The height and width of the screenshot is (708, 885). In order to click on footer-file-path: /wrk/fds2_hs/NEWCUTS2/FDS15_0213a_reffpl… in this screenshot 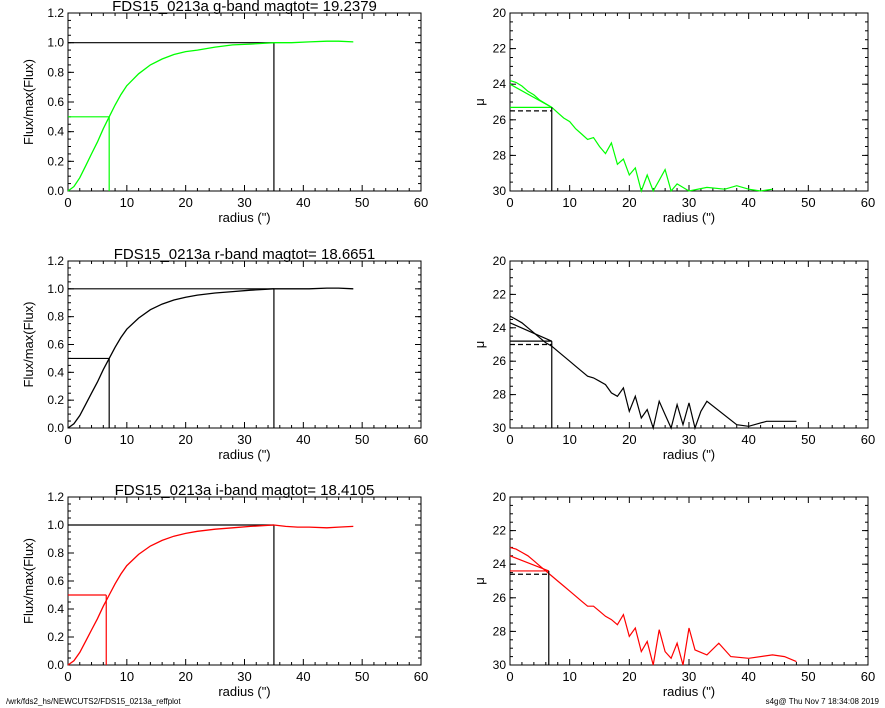, I will do `click(93, 701)`.